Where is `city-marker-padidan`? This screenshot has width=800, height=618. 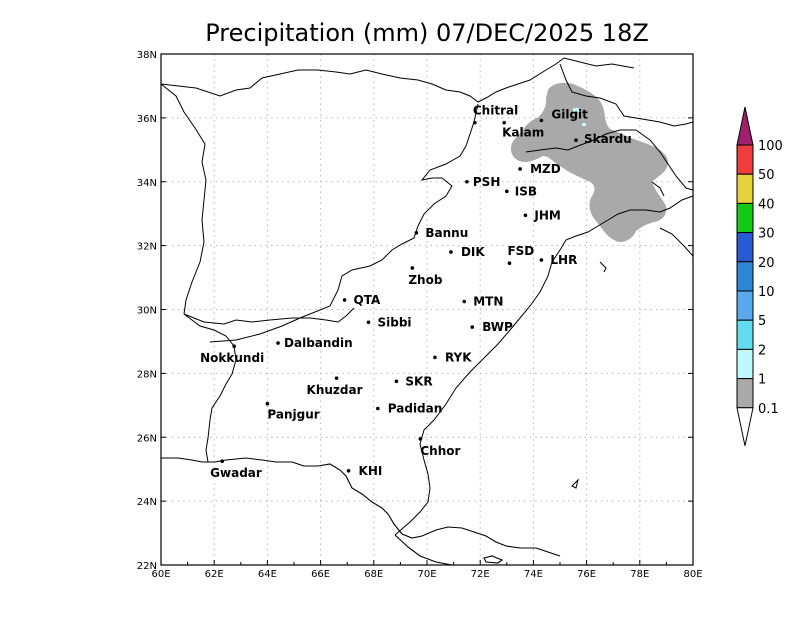
city-marker-padidan is located at coordinates (377, 408).